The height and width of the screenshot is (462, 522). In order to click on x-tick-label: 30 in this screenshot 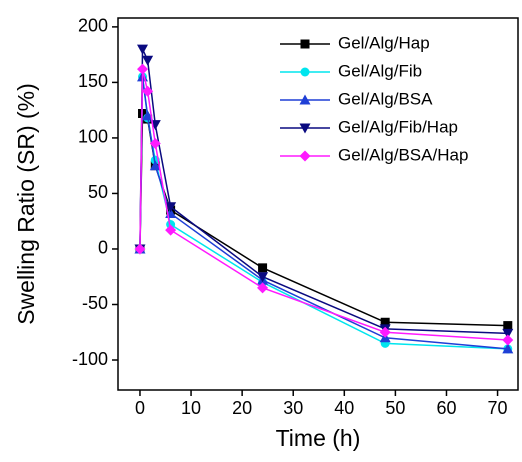, I will do `click(293, 408)`.